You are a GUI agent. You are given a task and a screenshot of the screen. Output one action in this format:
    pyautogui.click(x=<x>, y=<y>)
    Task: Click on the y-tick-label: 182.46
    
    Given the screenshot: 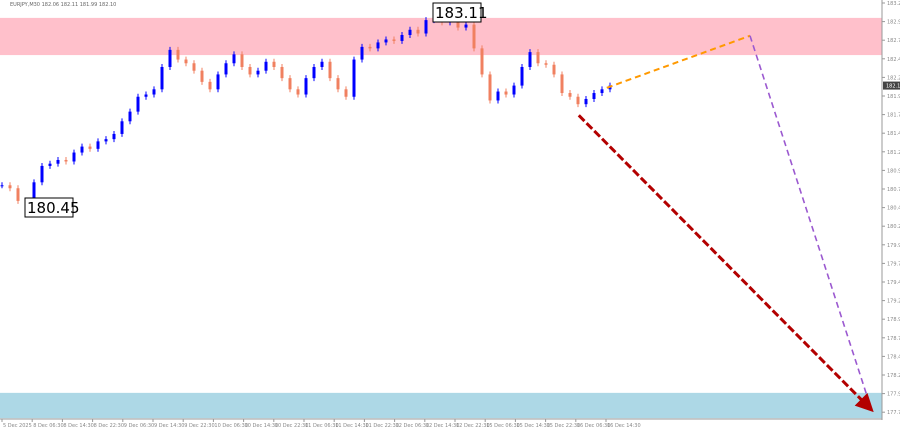 What is the action you would take?
    pyautogui.click(x=893, y=60)
    